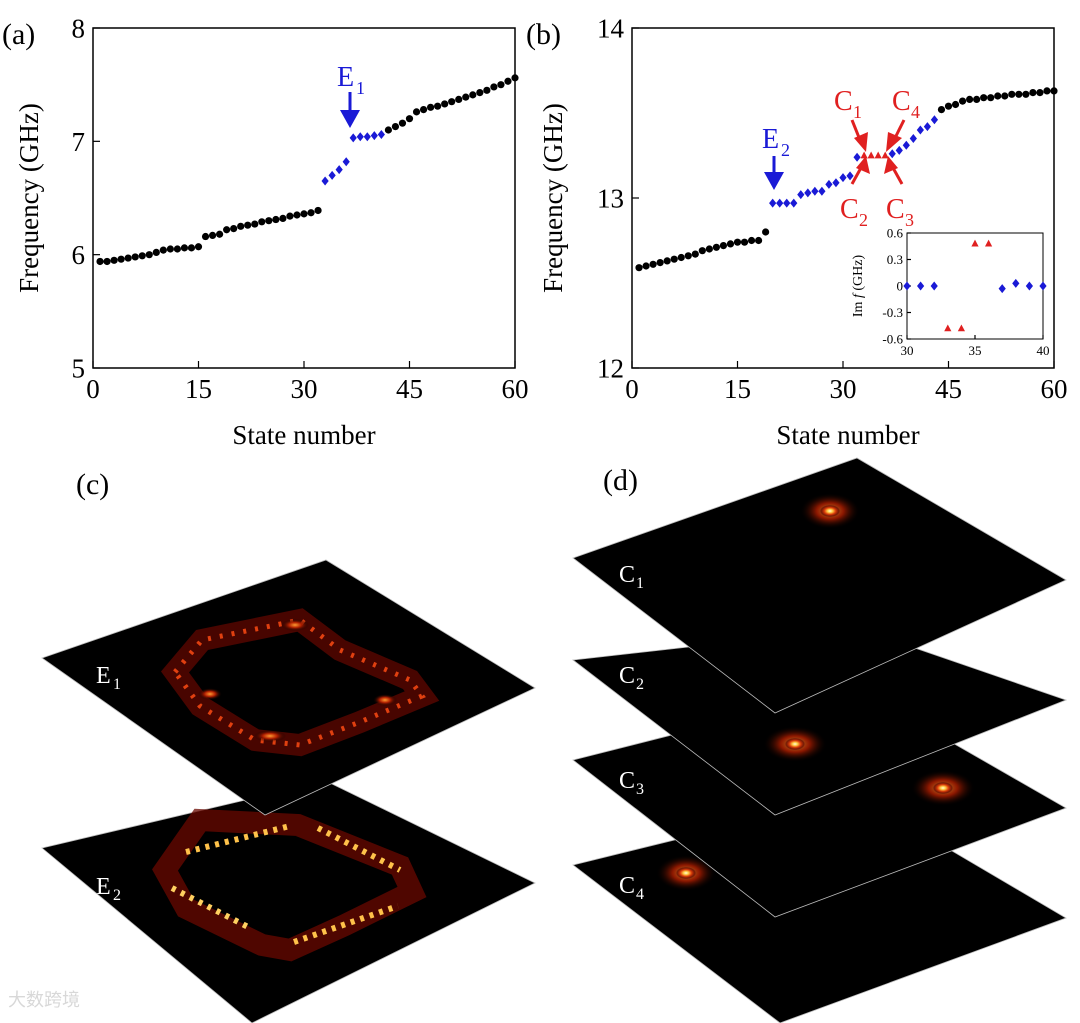  Describe the element at coordinates (975, 286) in the screenshot. I see `inset-frame` at that location.